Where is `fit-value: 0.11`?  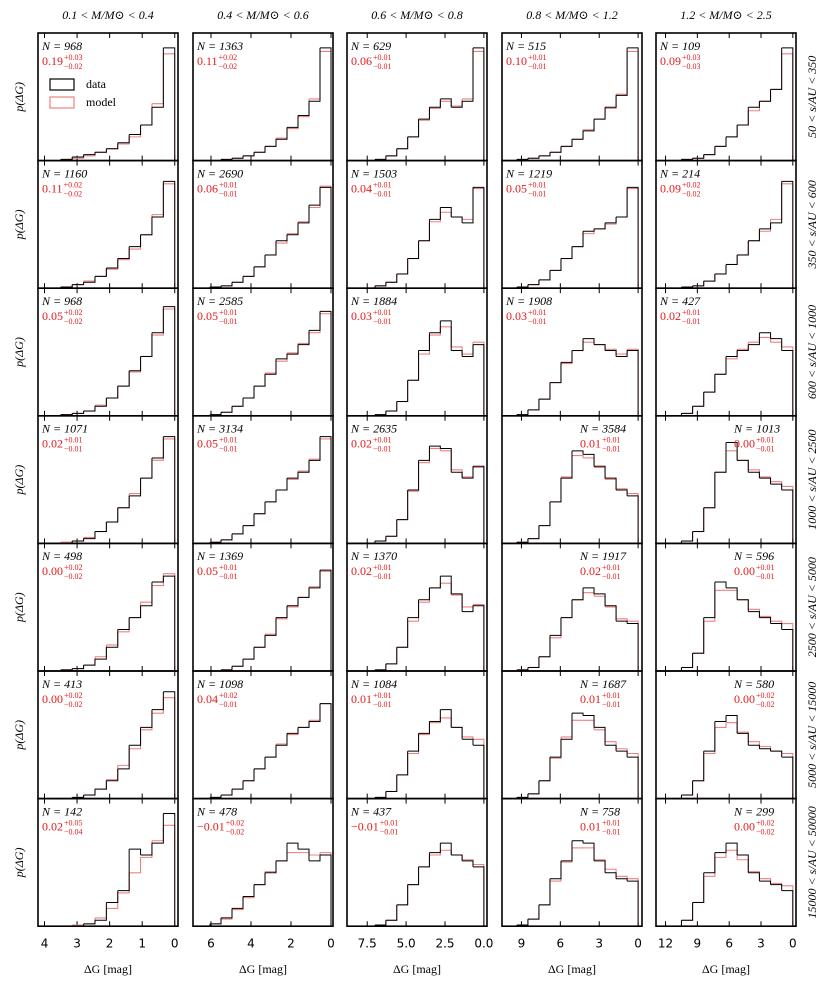
fit-value: 0.11 is located at coordinates (207, 61).